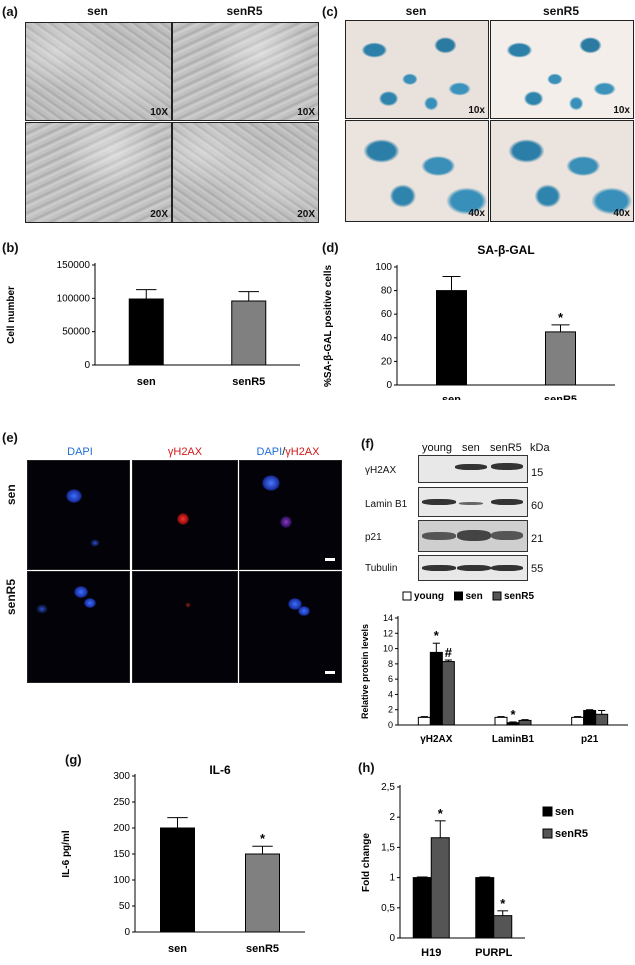  I want to click on x-category-label: sen, so click(177, 949).